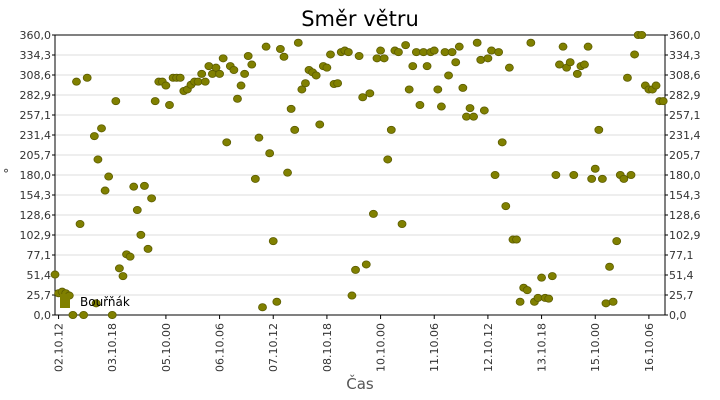 The height and width of the screenshot is (400, 720). I want to click on legend-swatch, so click(65, 301).